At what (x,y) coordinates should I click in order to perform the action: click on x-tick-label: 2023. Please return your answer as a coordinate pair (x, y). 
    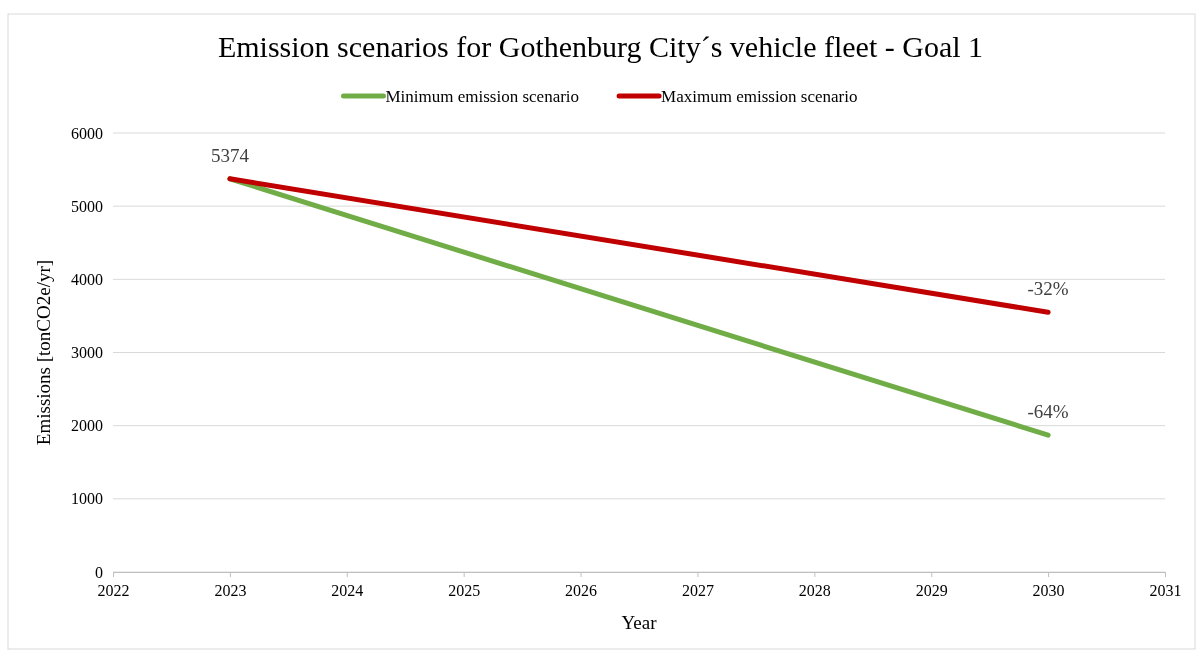
    Looking at the image, I should click on (230, 590).